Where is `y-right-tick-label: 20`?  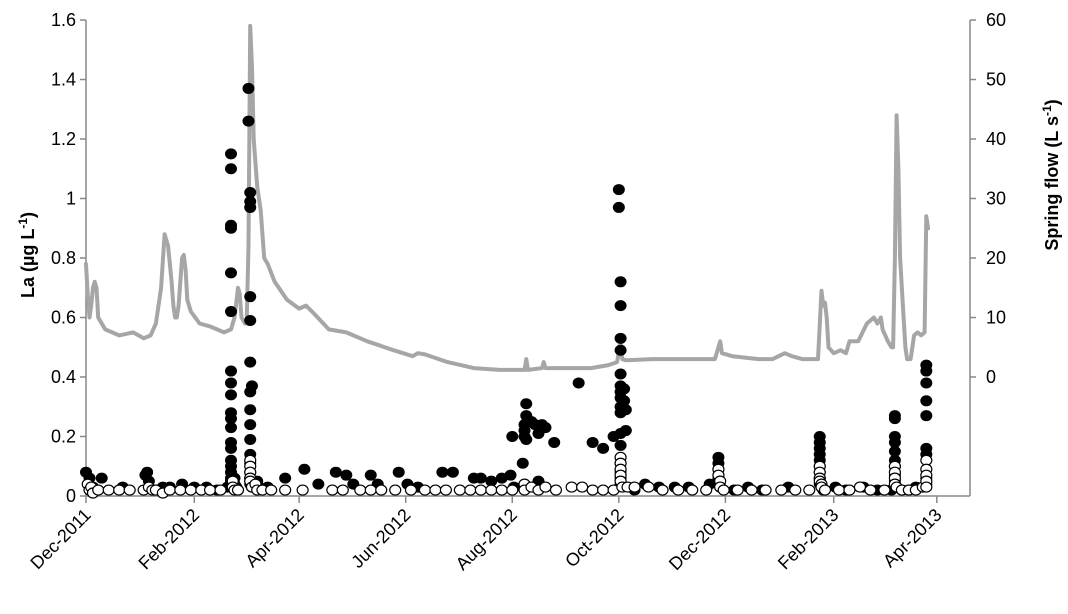
y-right-tick-label: 20 is located at coordinates (996, 258).